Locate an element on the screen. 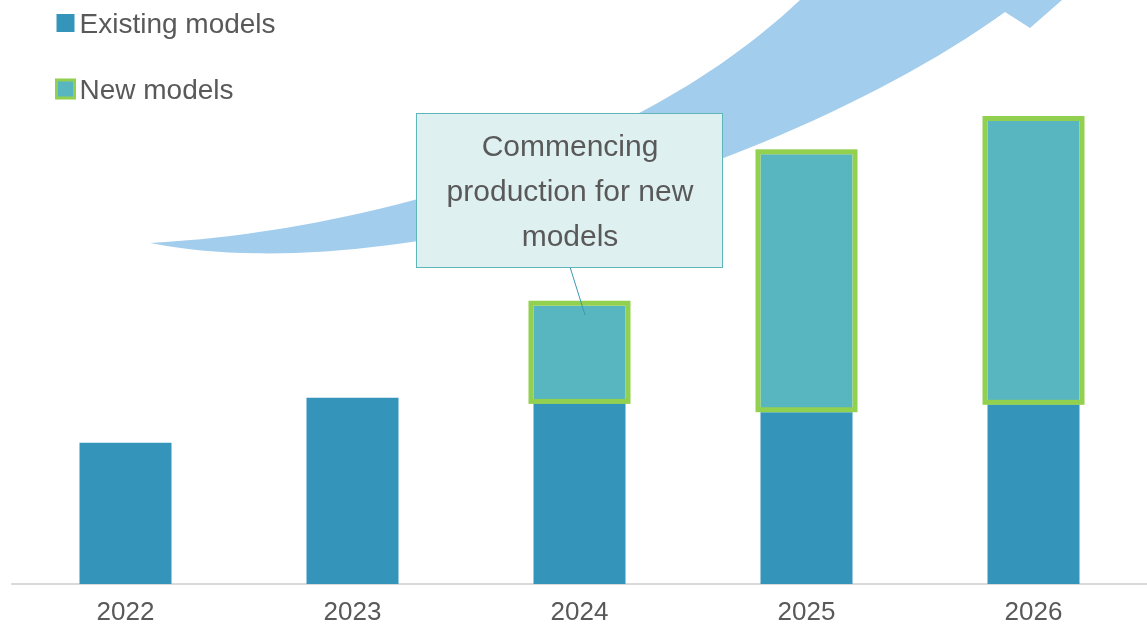 The height and width of the screenshot is (638, 1147). annotation: Commencing production for new models is located at coordinates (570, 191).